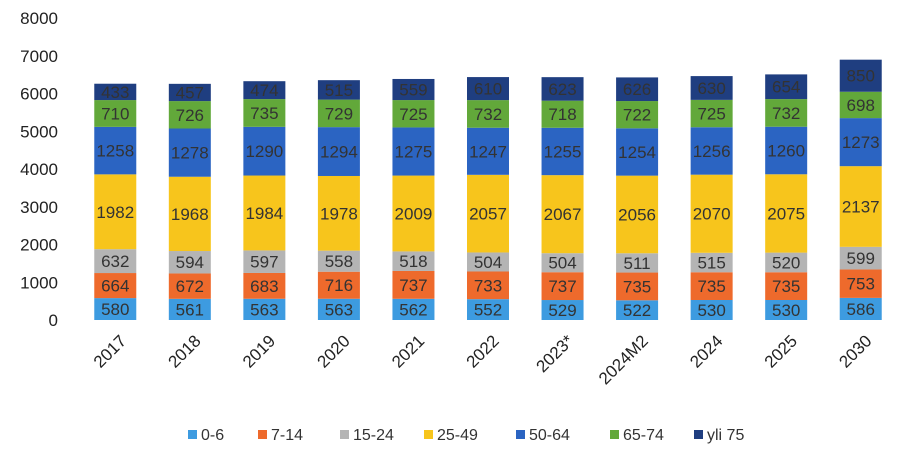 The image size is (904, 454). What do you see at coordinates (259, 351) in the screenshot?
I see `x-tick-label: 2019` at bounding box center [259, 351].